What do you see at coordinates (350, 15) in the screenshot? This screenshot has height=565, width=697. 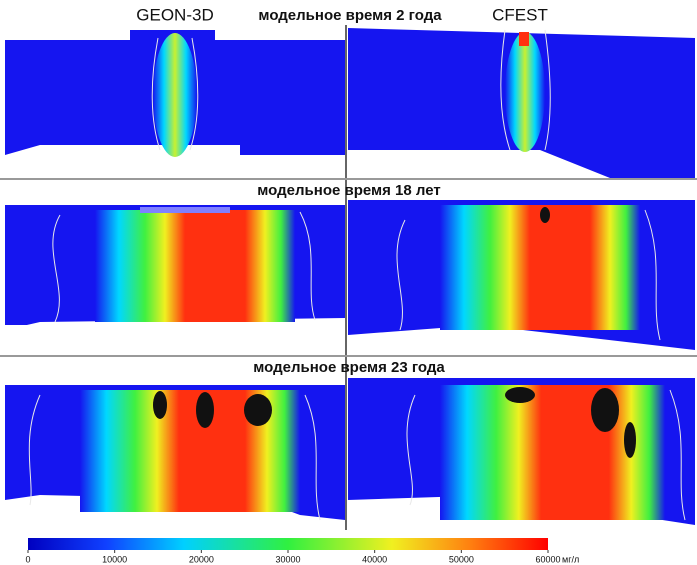 I see `row-title: модельное время 2 года` at bounding box center [350, 15].